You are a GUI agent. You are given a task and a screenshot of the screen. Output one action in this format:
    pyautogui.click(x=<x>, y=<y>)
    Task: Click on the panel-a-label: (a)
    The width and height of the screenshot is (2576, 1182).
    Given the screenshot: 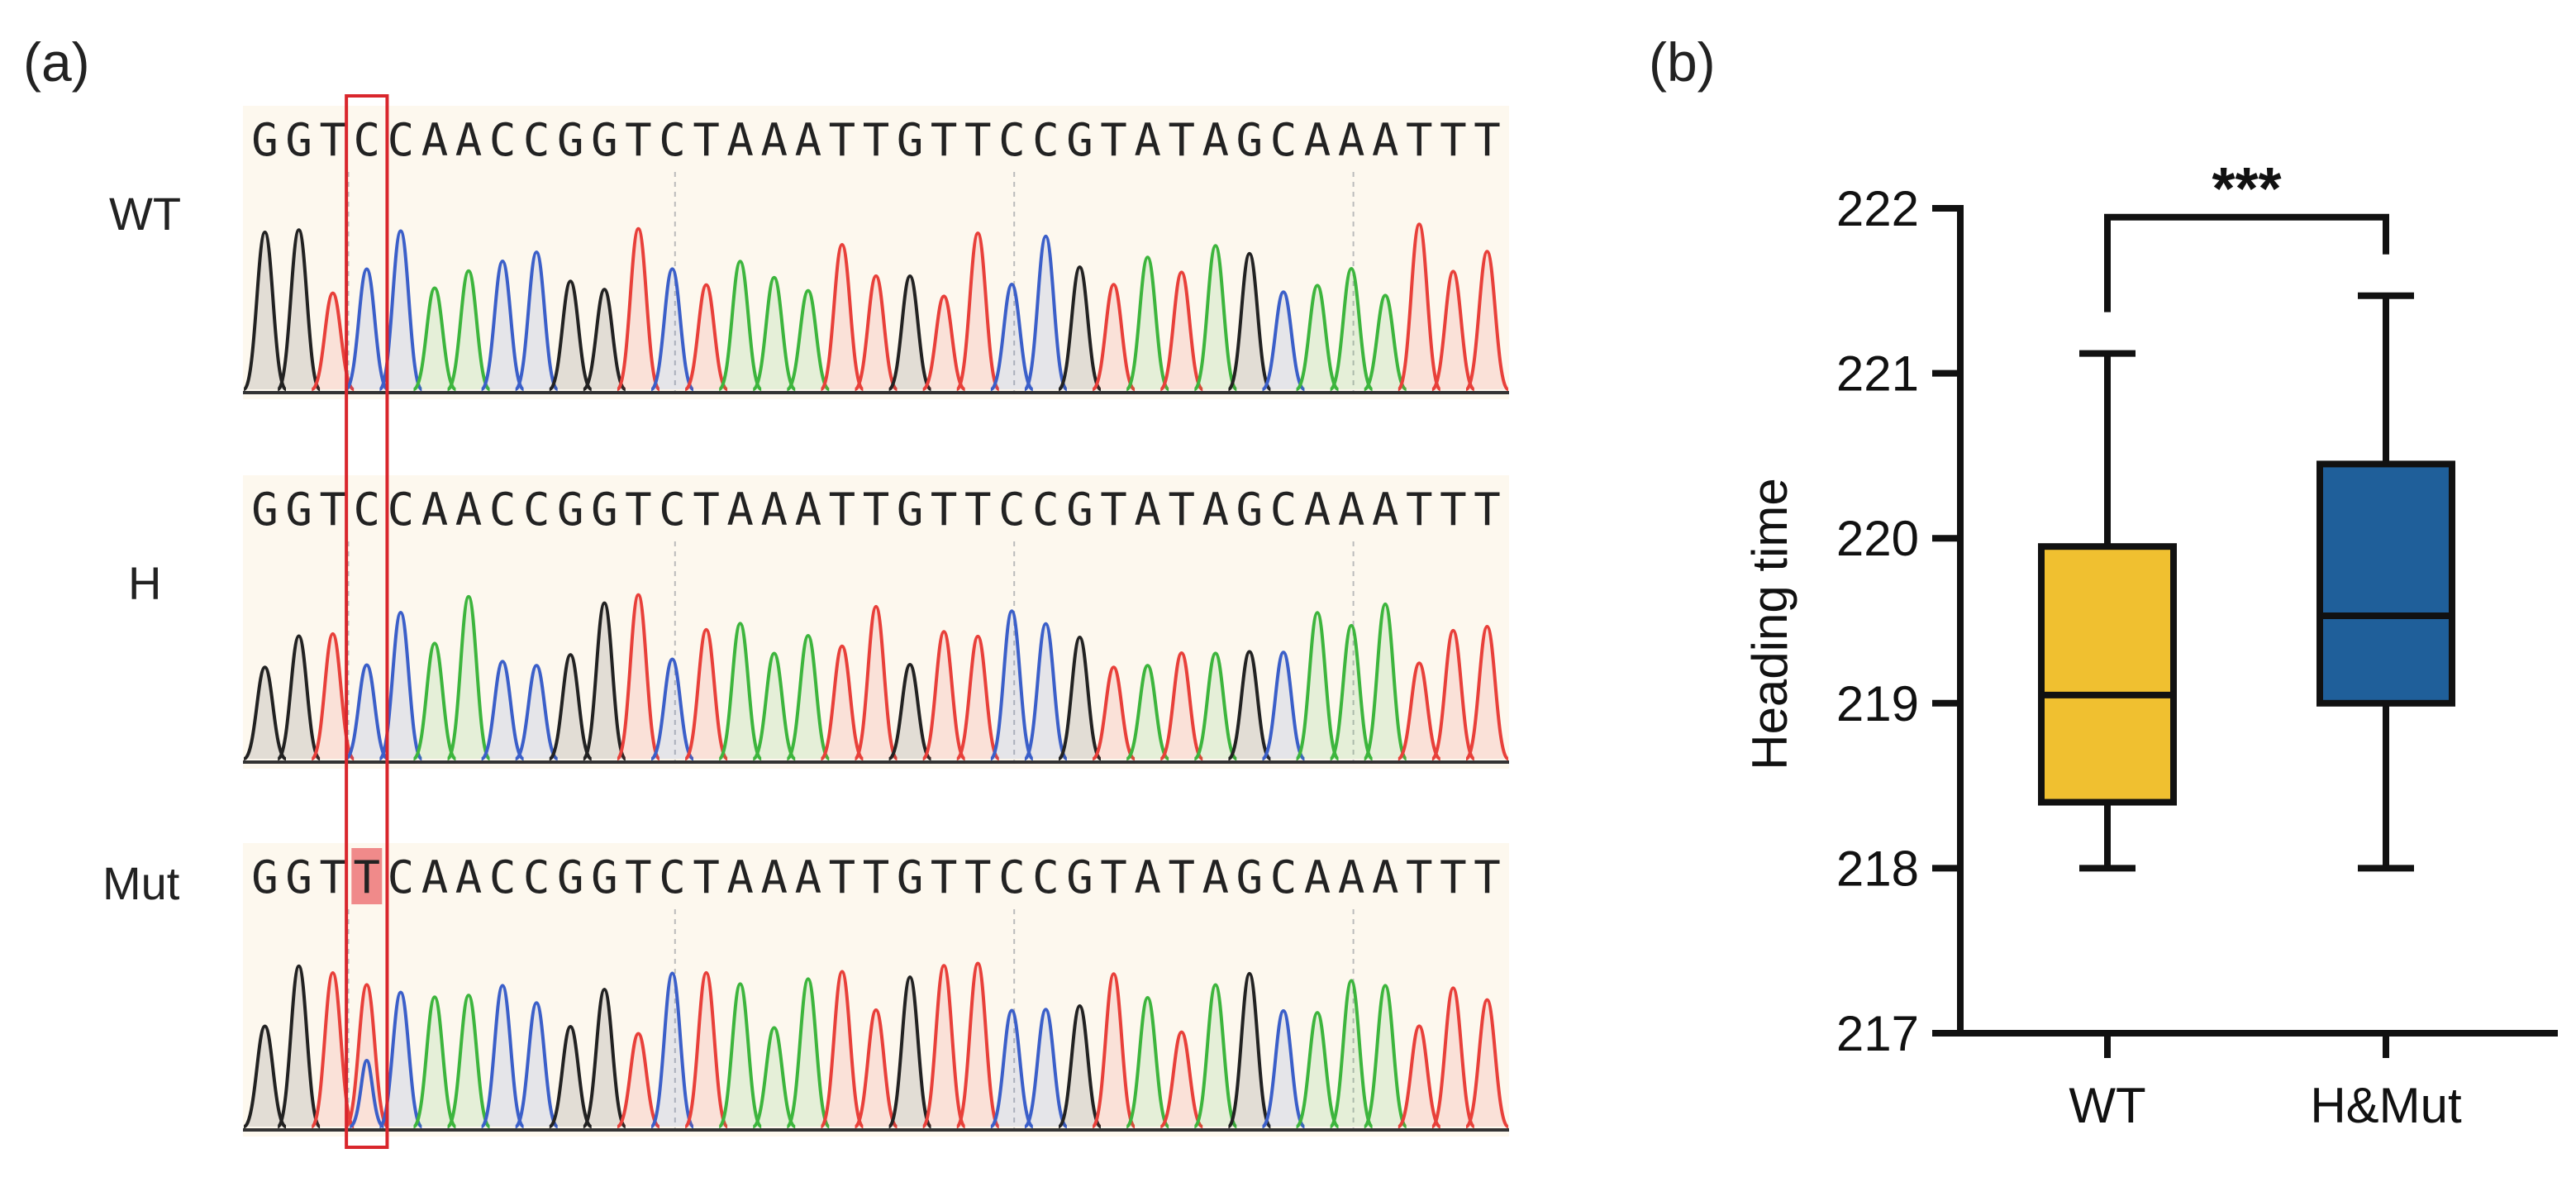 What is the action you would take?
    pyautogui.click(x=57, y=62)
    